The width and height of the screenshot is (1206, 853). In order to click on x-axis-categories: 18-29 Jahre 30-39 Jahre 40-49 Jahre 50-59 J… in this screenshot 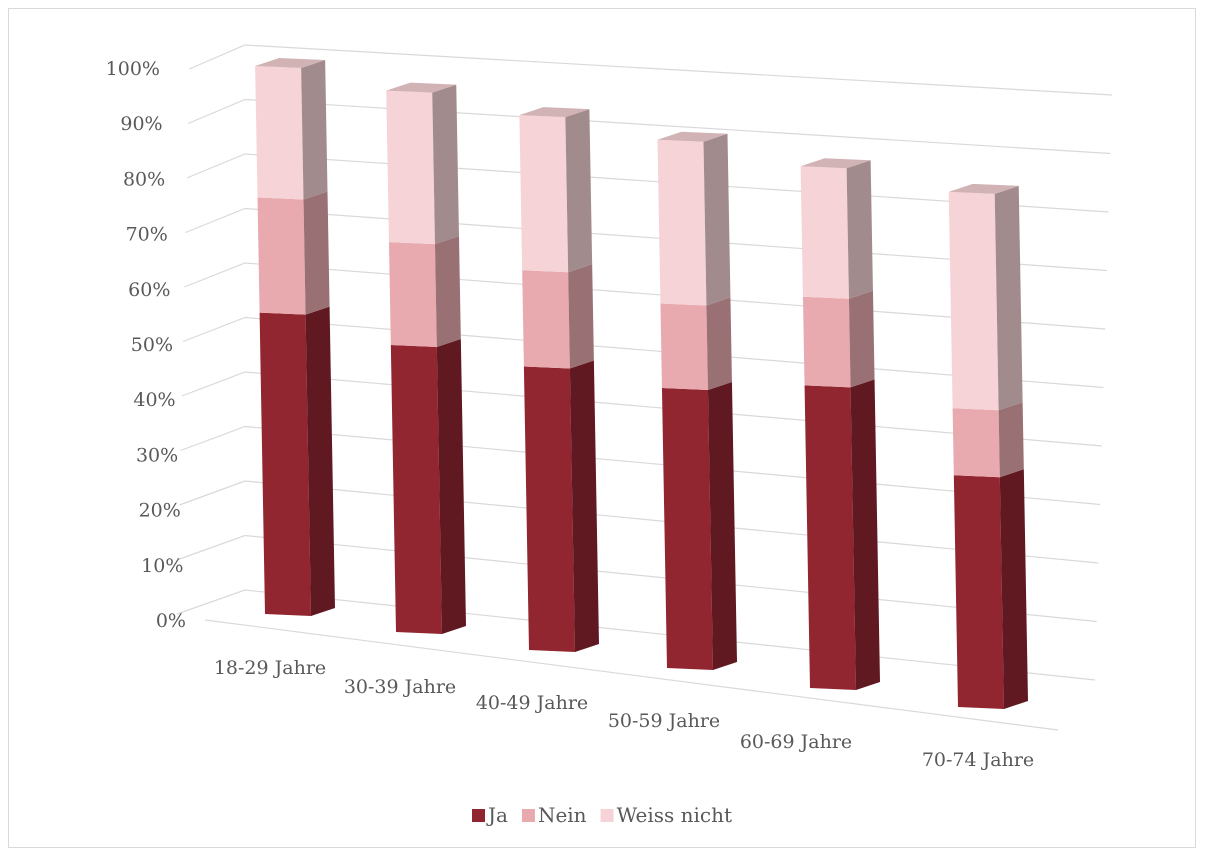, I will do `click(624, 714)`.